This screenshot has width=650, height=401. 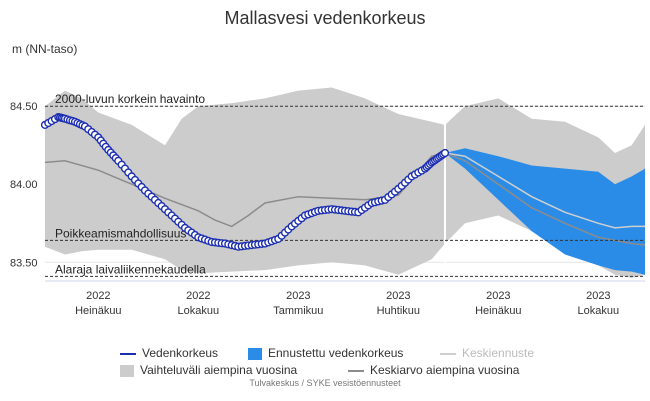 What do you see at coordinates (219, 370) in the screenshot?
I see `legend-label-range: Vaihteluväli aiempina vuosina` at bounding box center [219, 370].